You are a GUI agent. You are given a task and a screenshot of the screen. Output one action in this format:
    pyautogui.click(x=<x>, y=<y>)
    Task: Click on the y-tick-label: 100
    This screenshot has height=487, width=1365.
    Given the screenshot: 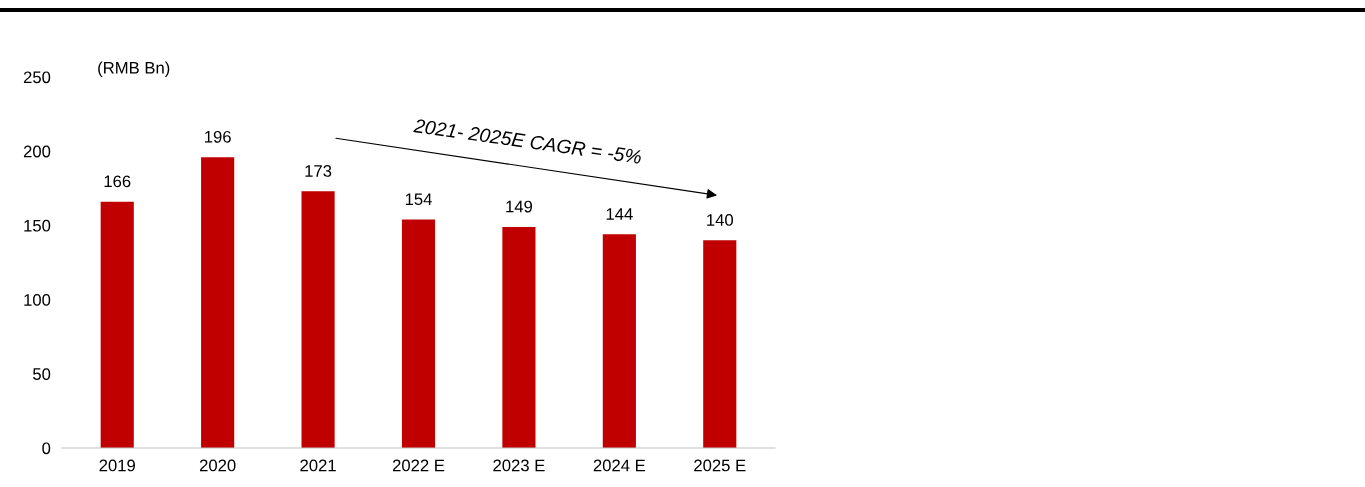 What is the action you would take?
    pyautogui.click(x=37, y=300)
    